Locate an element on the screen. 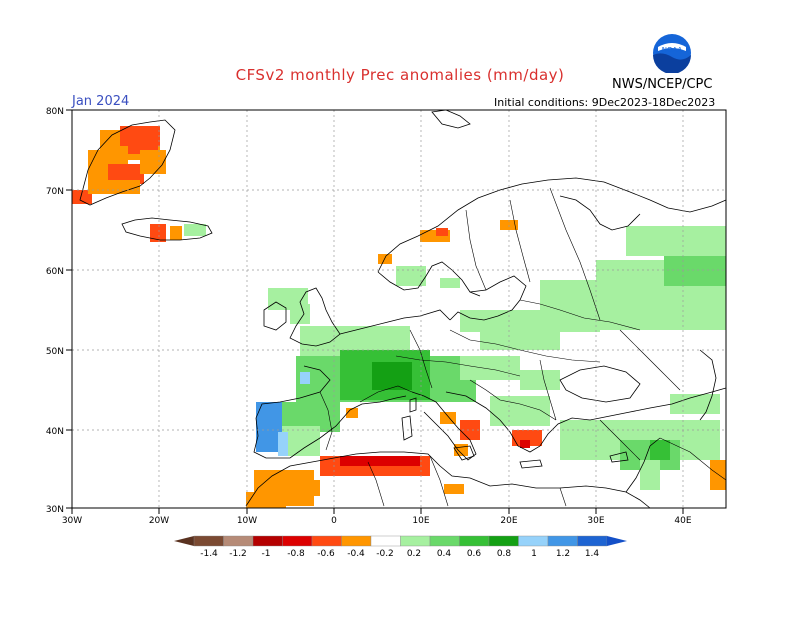 This screenshot has width=800, height=618. colorbar-label: 1.2 is located at coordinates (563, 554).